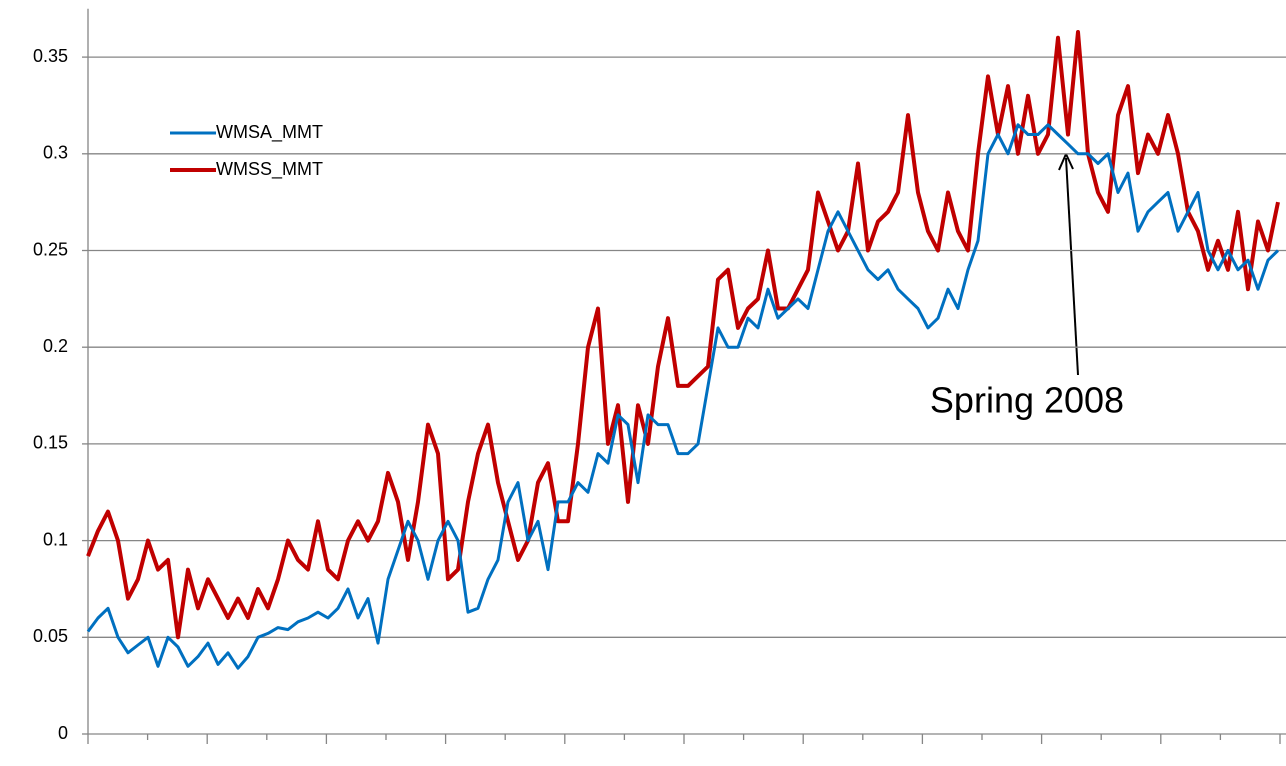 The image size is (1286, 766). What do you see at coordinates (1066, 162) in the screenshot?
I see `arrow-head` at bounding box center [1066, 162].